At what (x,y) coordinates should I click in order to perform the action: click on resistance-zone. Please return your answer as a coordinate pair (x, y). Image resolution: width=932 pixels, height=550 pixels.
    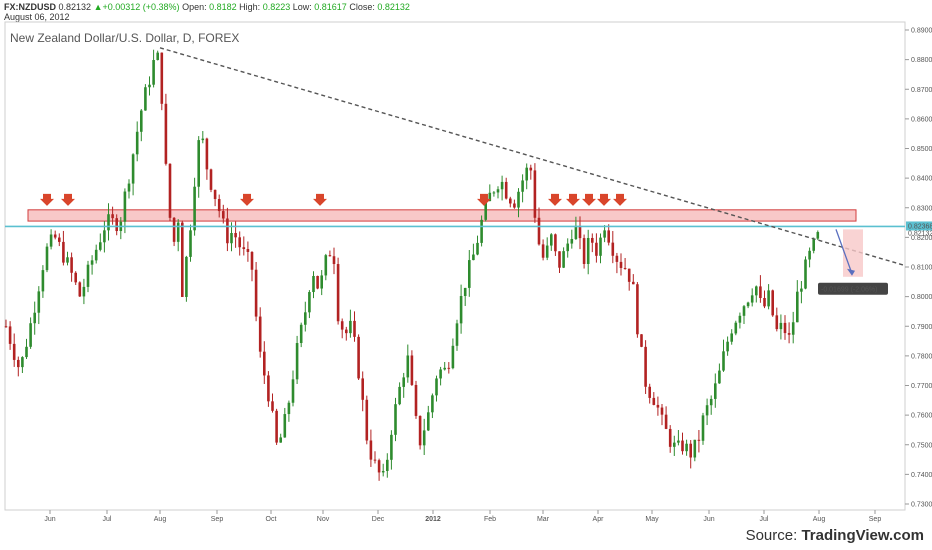
    Looking at the image, I should click on (442, 215).